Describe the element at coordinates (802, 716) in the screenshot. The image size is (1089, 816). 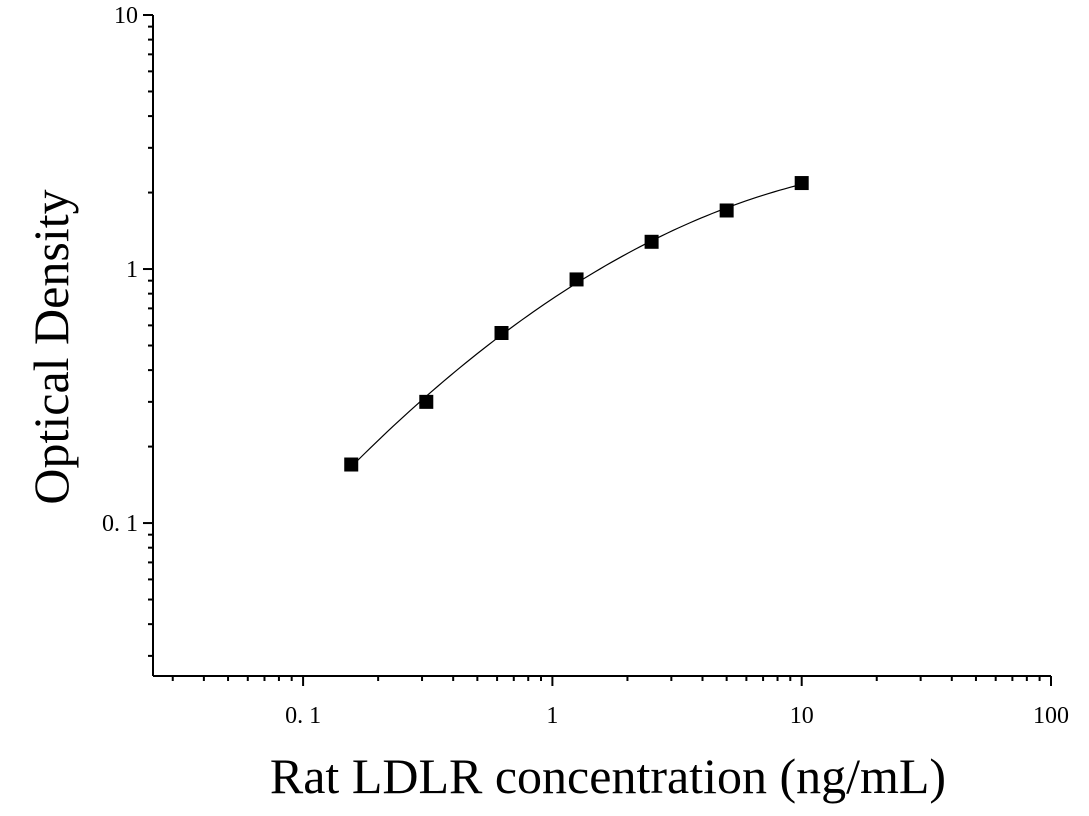
I see `x-tick-label: 10` at that location.